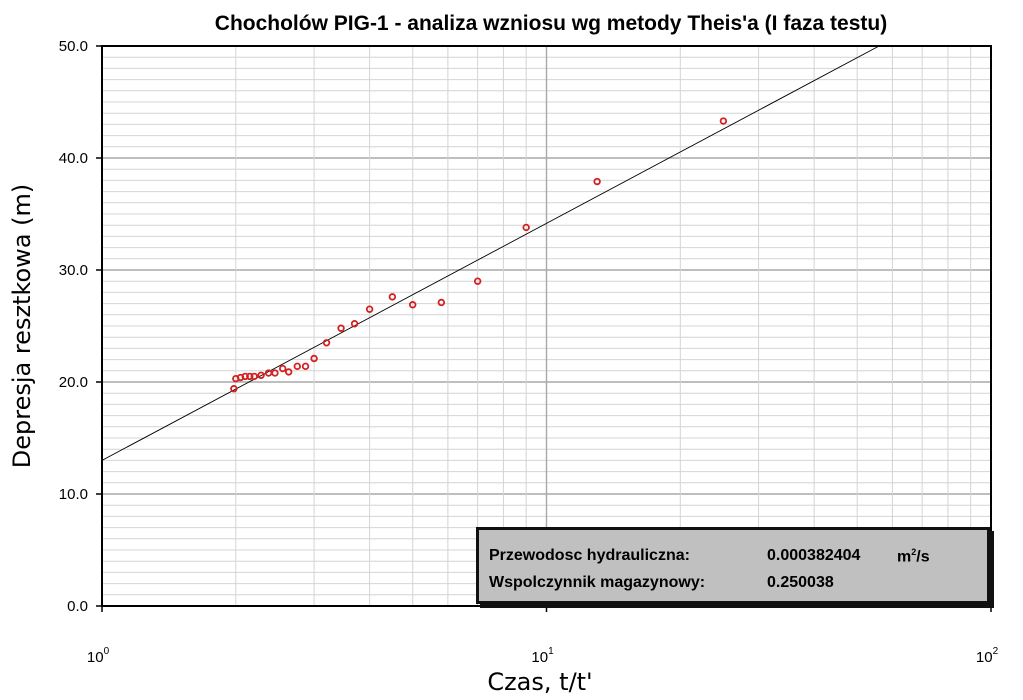 Image resolution: width=1023 pixels, height=700 pixels. I want to click on y-tick-label: 0.0, so click(77, 606).